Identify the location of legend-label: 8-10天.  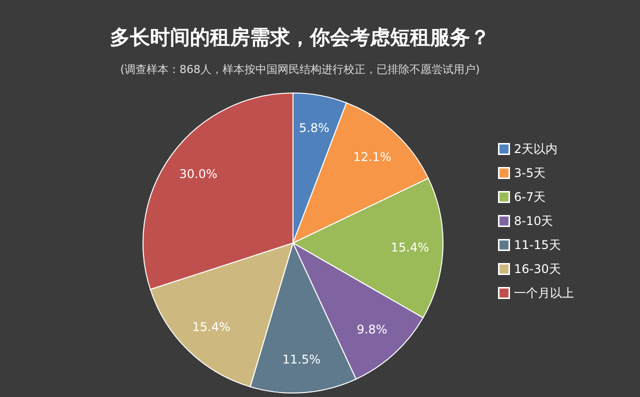
(534, 221).